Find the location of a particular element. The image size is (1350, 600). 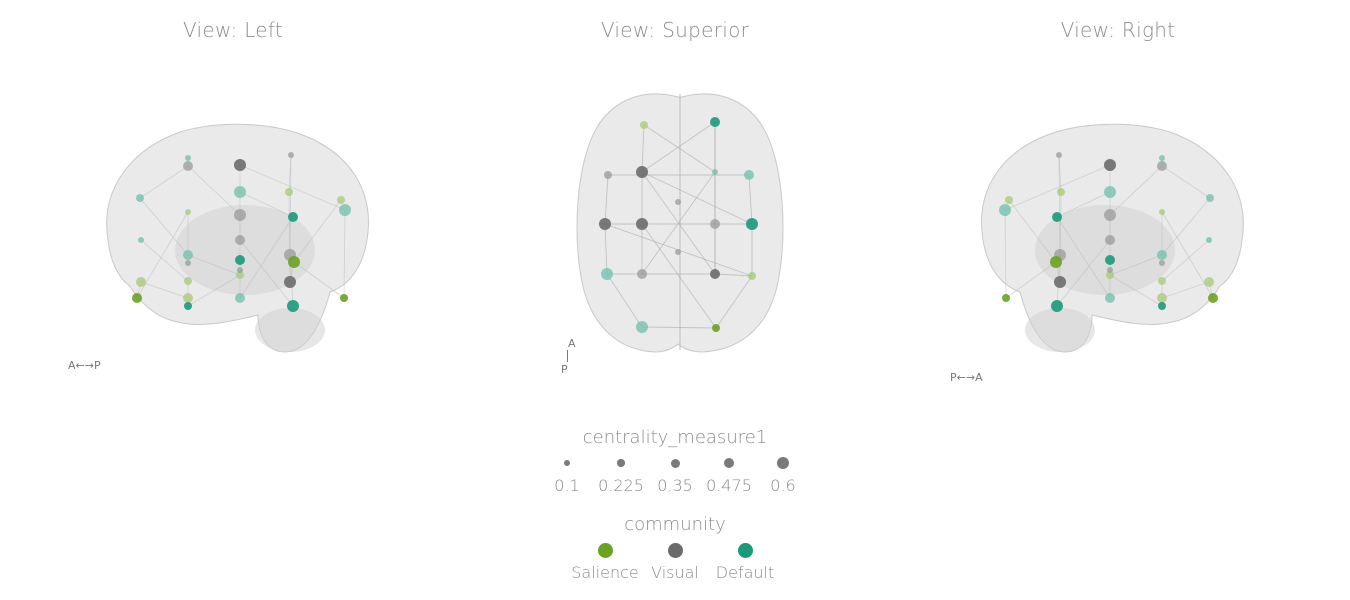

brain-view-right is located at coordinates (1120, 220).